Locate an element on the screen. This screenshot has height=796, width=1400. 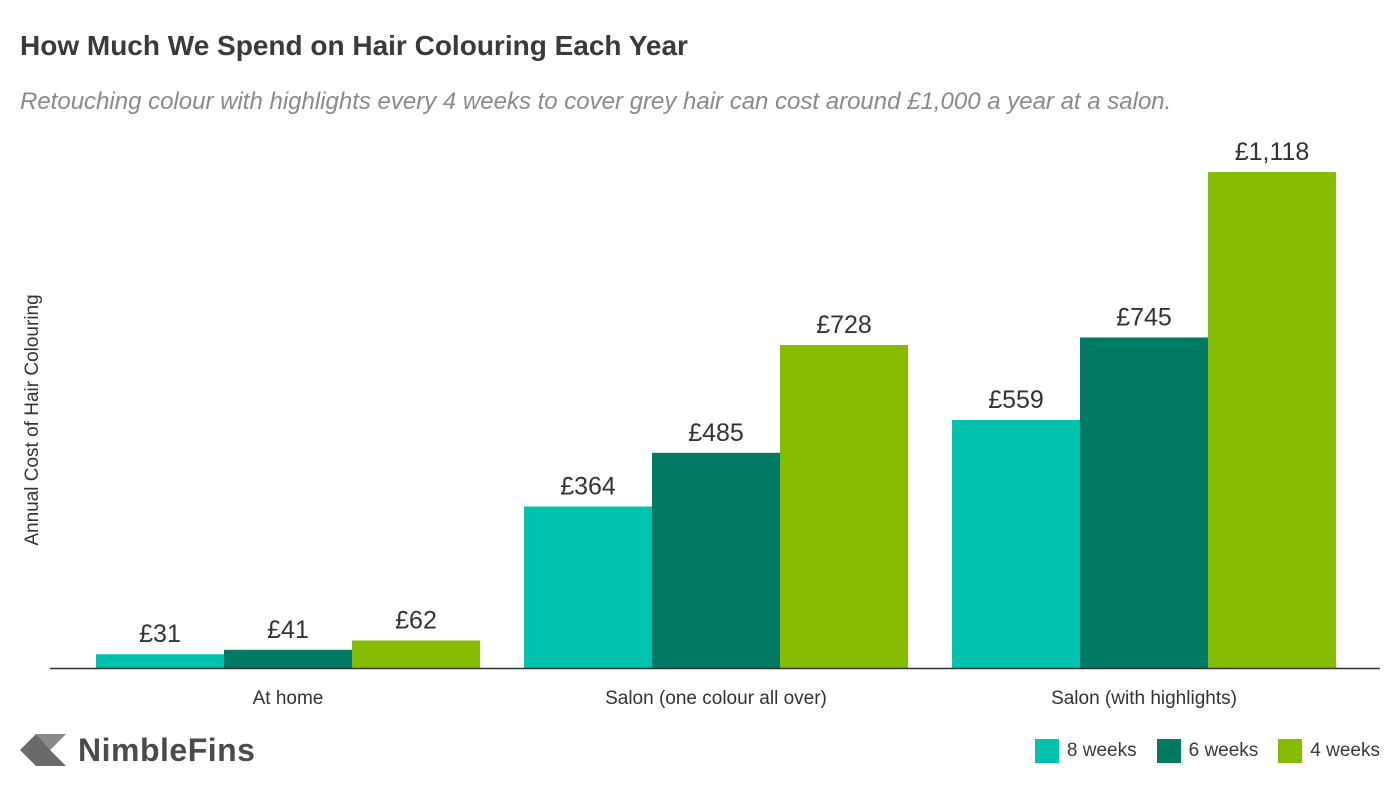
x-tick-label: At home is located at coordinates (288, 698).